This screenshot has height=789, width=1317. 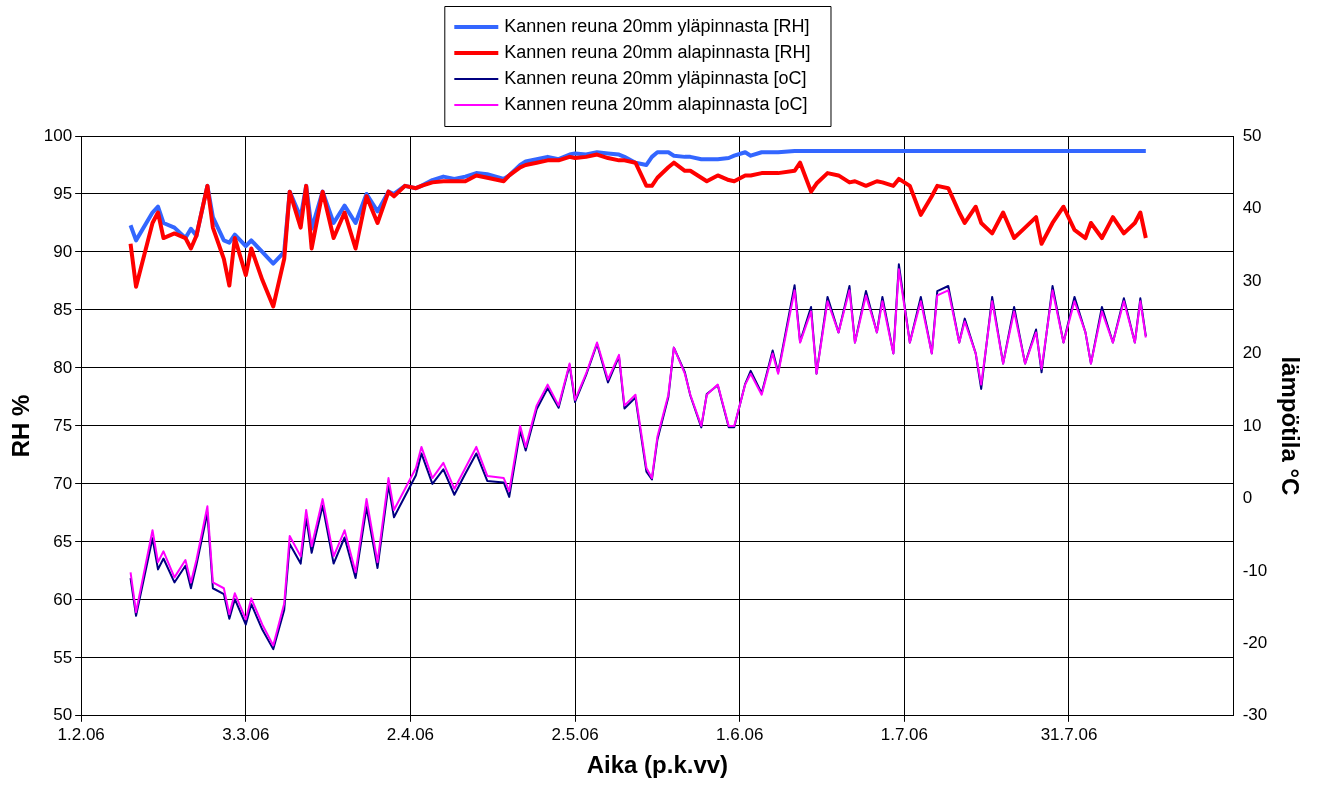 What do you see at coordinates (63, 657) in the screenshot?
I see `y-tick-label: 55` at bounding box center [63, 657].